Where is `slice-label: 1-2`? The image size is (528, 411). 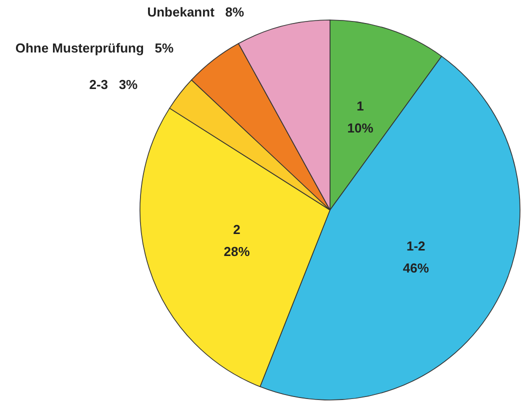 slice-label: 1-2 is located at coordinates (416, 246).